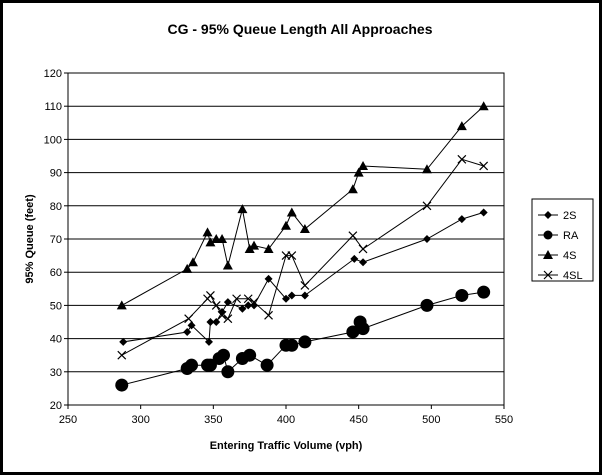 This screenshot has width=602, height=475. What do you see at coordinates (431, 420) in the screenshot?
I see `x-tick-label: 500` at bounding box center [431, 420].